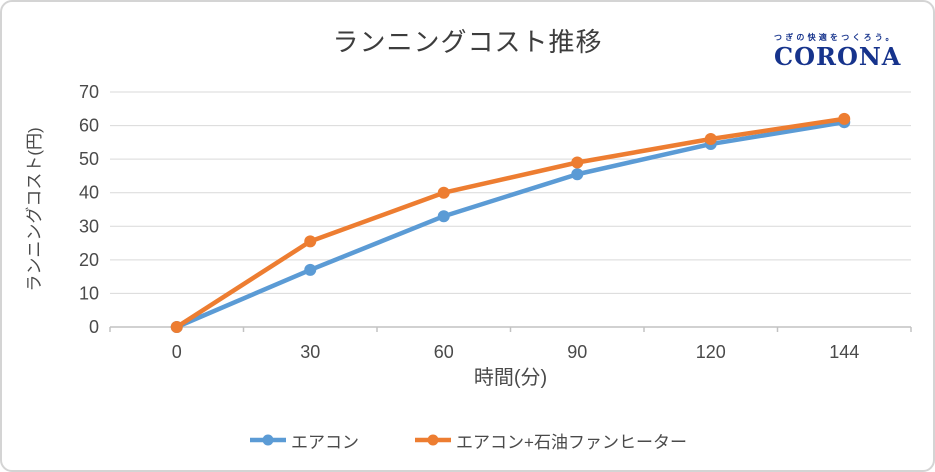  I want to click on x-axis-title: 時間(分), so click(510, 377).